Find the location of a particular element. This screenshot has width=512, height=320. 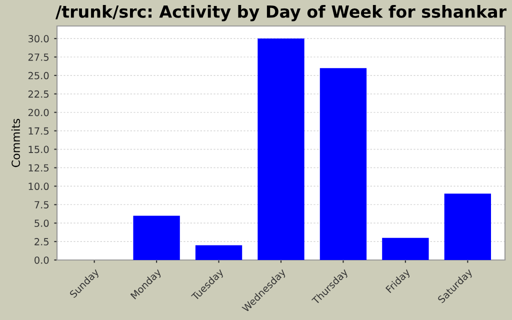

y-tick-label: 10.0 is located at coordinates (38, 186).